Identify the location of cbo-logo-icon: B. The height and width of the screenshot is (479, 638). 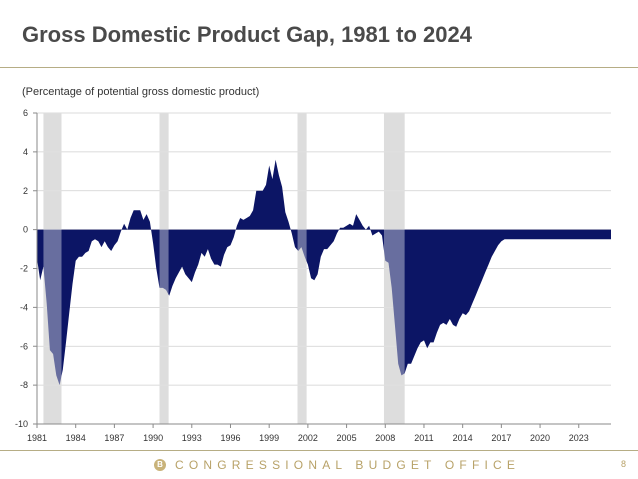
(160, 465).